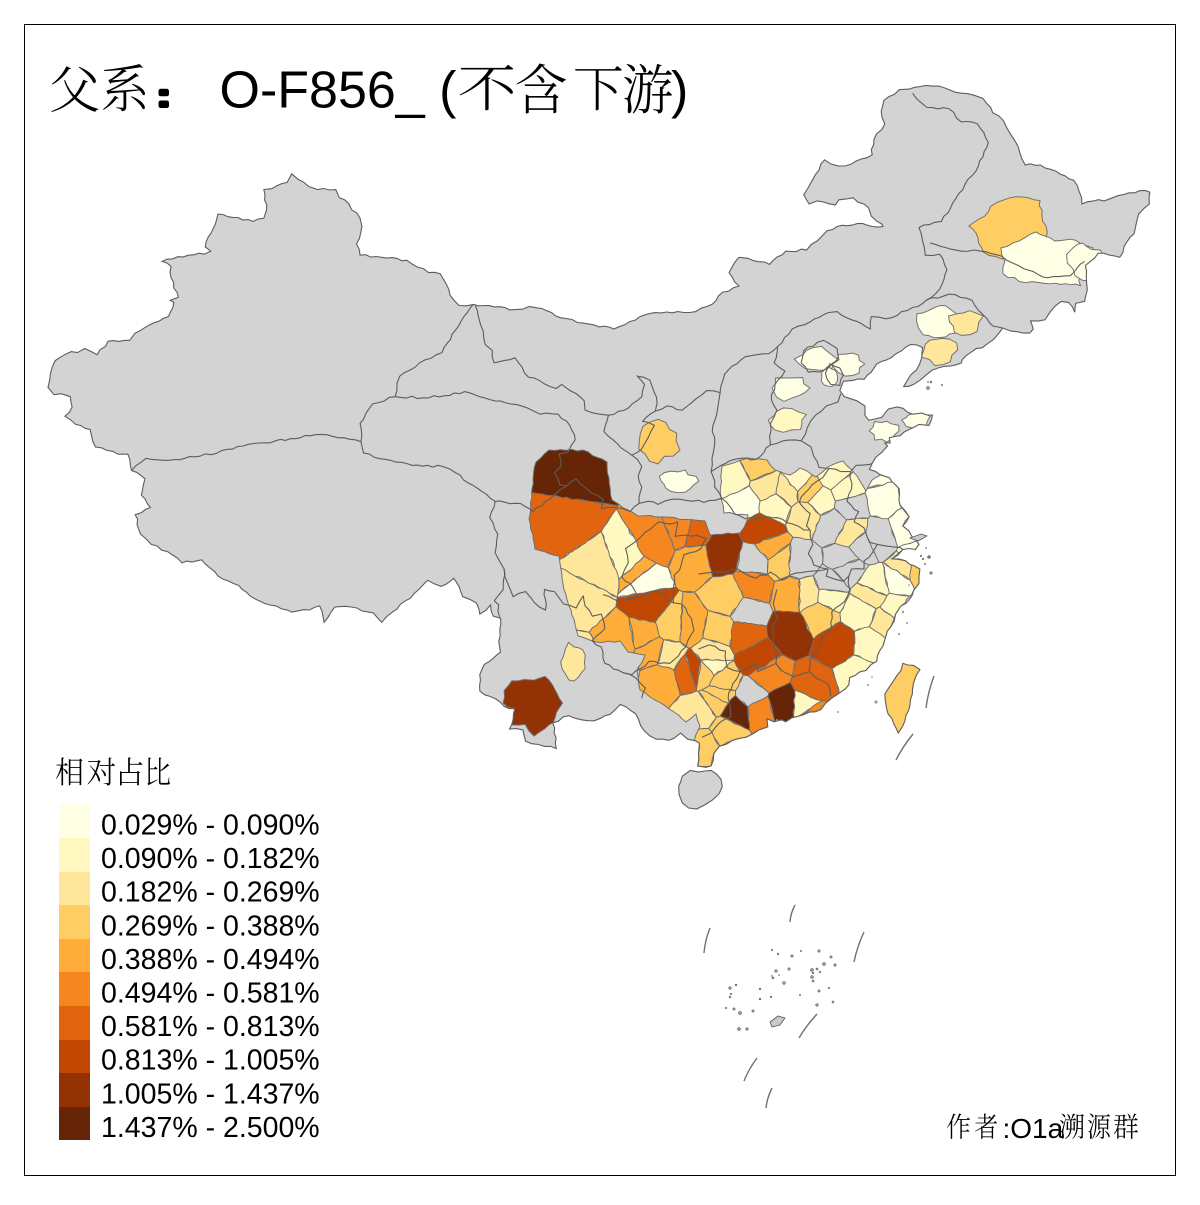  What do you see at coordinates (210, 893) in the screenshot?
I see `svg-text: 0.182% - 0.269%` at bounding box center [210, 893].